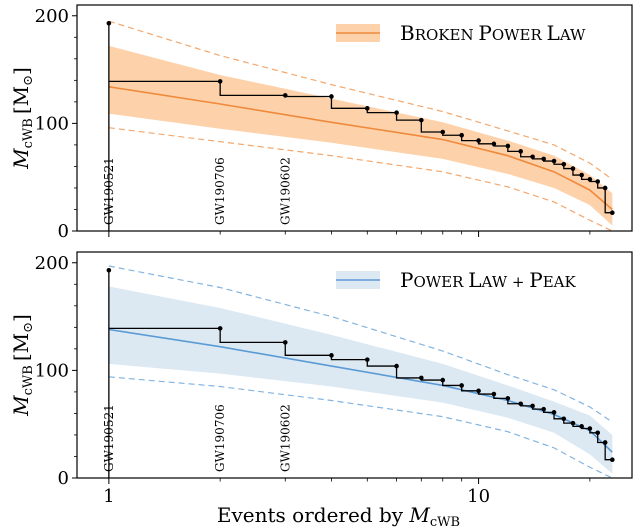 The image size is (639, 531). I want to click on legend-label-smallcaps: EAK, so click(560, 282).